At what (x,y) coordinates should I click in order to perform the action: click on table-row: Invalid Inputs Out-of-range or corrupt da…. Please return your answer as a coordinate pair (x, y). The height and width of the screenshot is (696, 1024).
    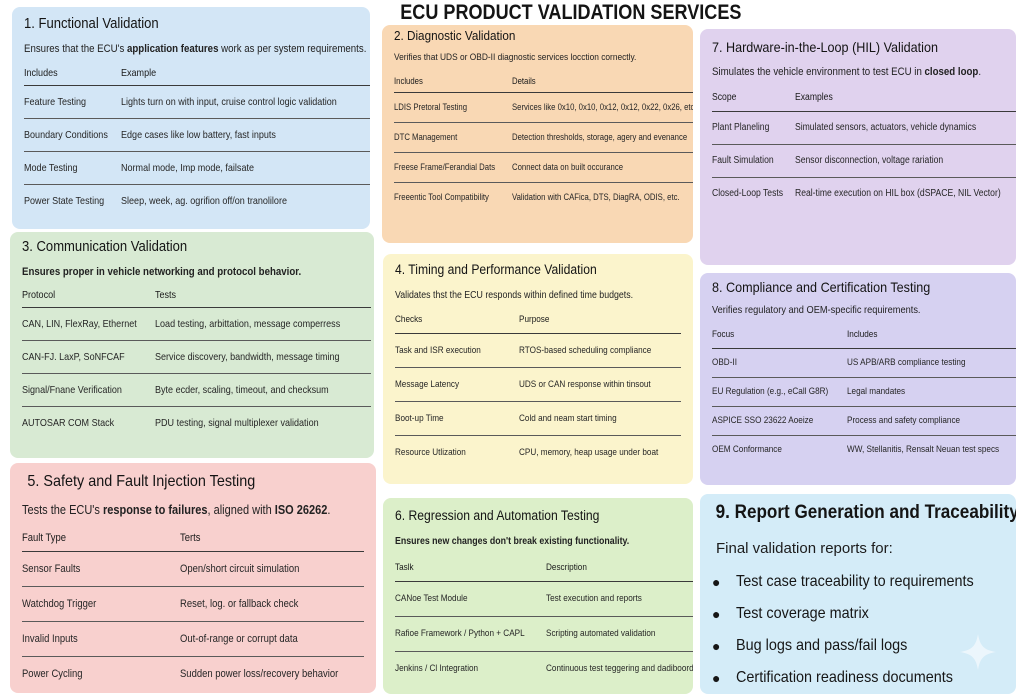
    Looking at the image, I should click on (193, 639).